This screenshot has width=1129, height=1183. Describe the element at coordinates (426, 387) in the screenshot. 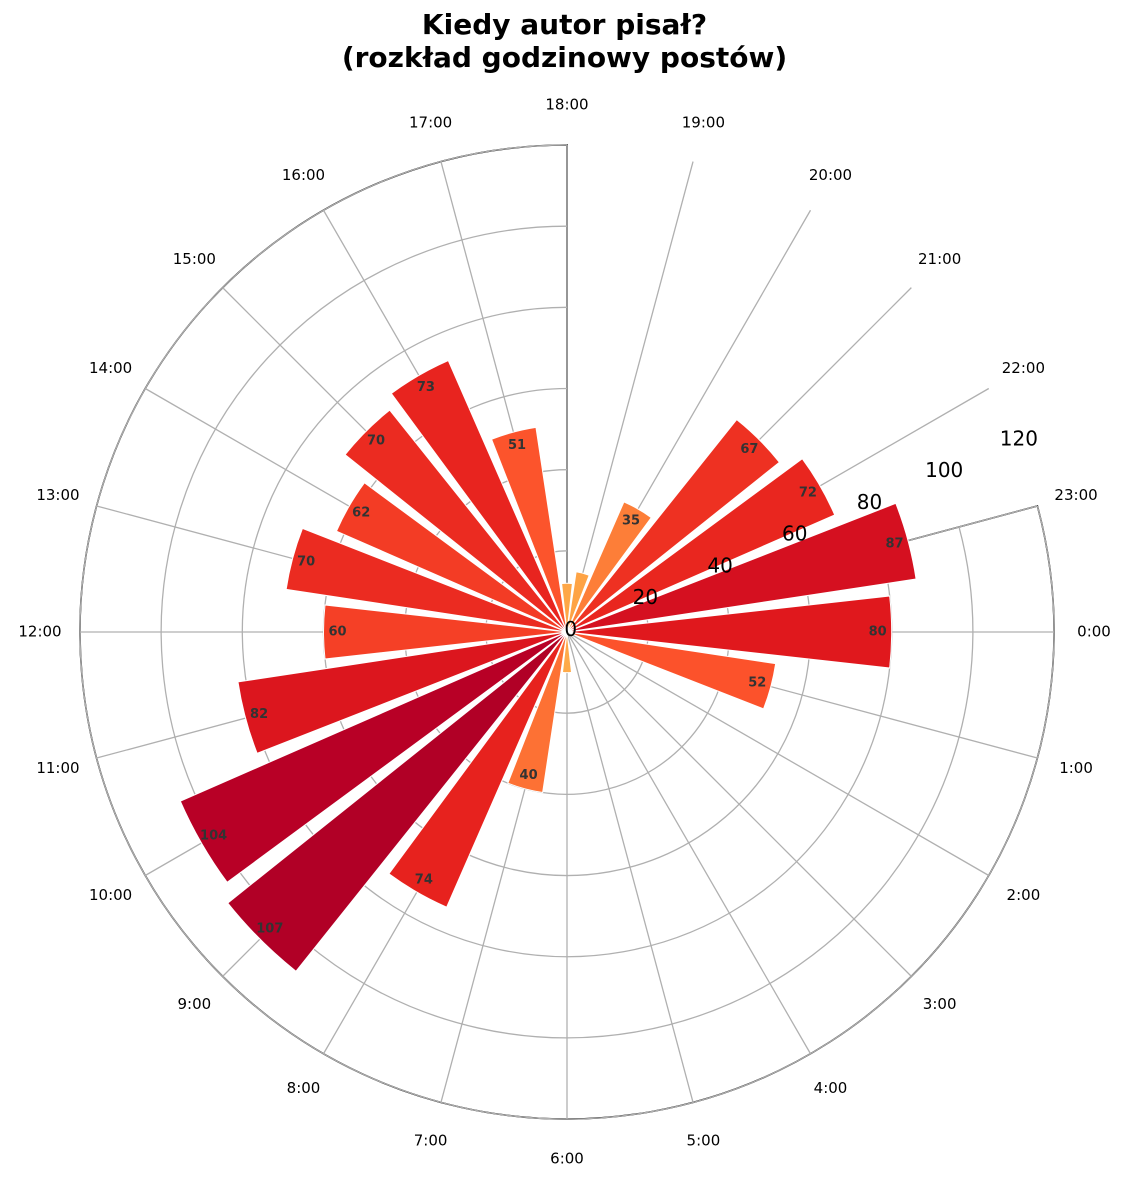

I see `data-label-hour-16: 73` at that location.